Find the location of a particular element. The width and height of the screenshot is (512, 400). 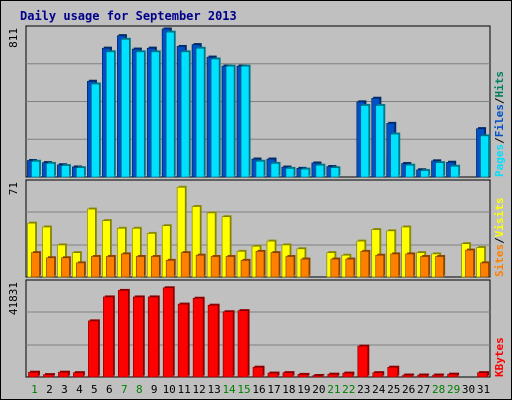

legend-files: Files is located at coordinates (499, 120).